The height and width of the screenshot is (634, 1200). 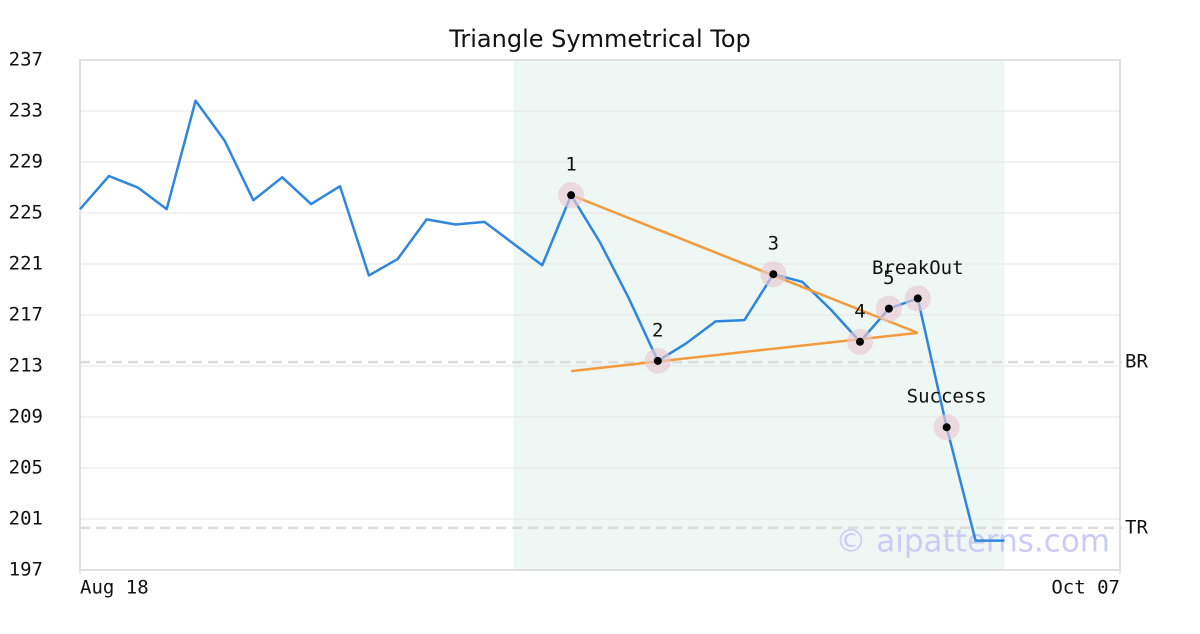 What do you see at coordinates (26, 366) in the screenshot?
I see `y-tick-label: 213` at bounding box center [26, 366].